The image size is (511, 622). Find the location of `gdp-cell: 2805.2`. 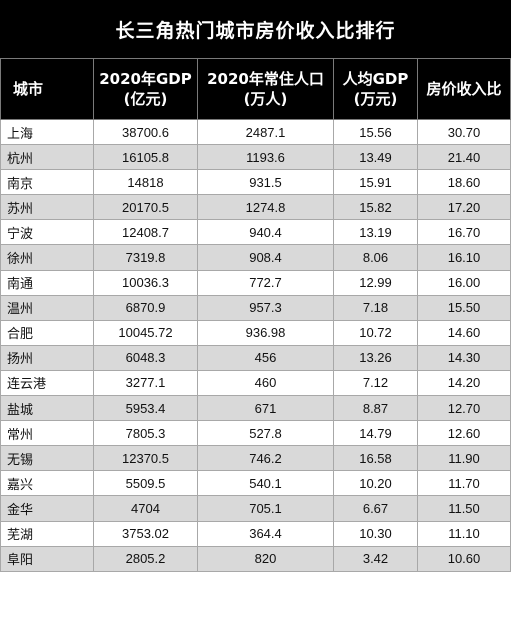

gdp-cell: 2805.2 is located at coordinates (145, 558).